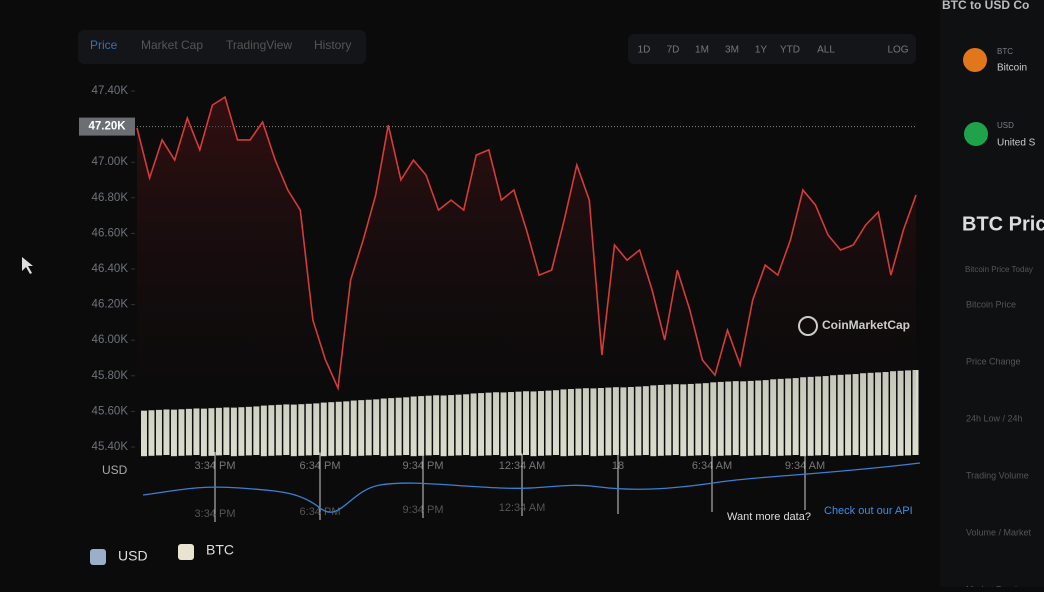 The image size is (1044, 592). What do you see at coordinates (110, 198) in the screenshot?
I see `y-tick-label: 46.80K` at bounding box center [110, 198].